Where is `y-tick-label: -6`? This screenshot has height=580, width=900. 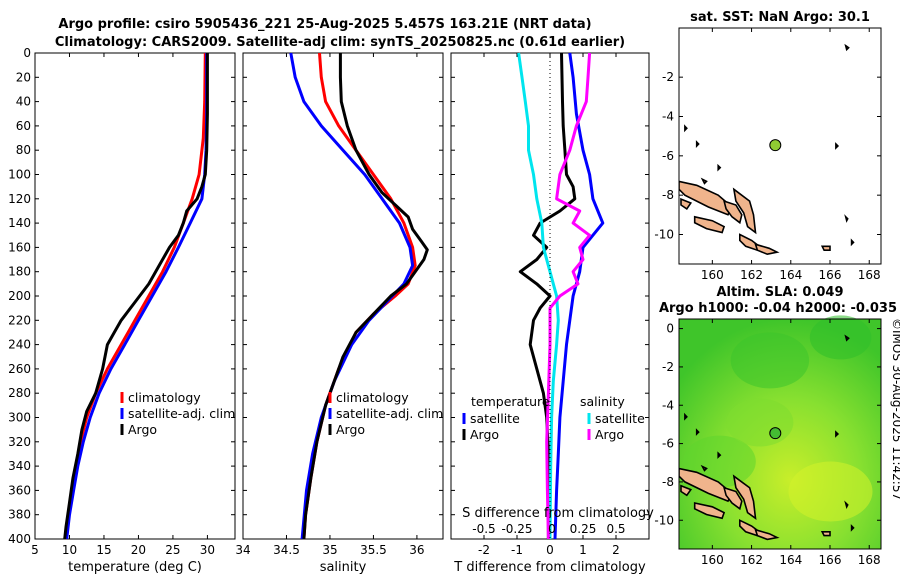 y-tick-label: -6 is located at coordinates (668, 444).